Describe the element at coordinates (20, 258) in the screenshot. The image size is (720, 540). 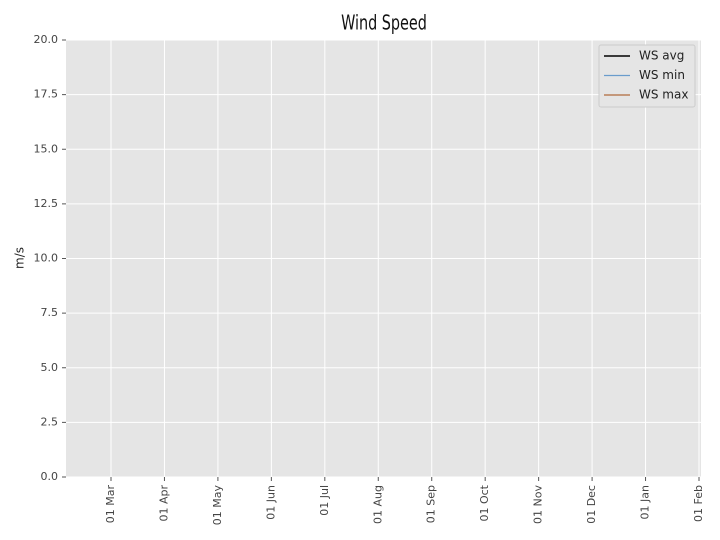
I see `y-axis-label: m/s` at that location.